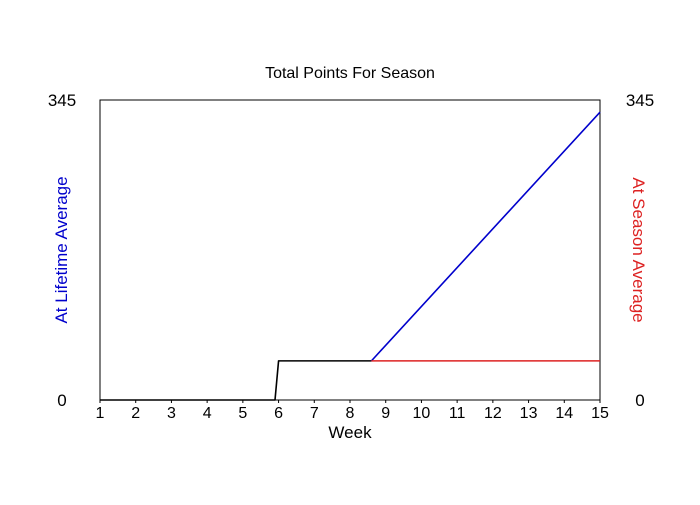 The width and height of the screenshot is (700, 505). What do you see at coordinates (422, 413) in the screenshot?
I see `x-tick-label: 10` at bounding box center [422, 413].